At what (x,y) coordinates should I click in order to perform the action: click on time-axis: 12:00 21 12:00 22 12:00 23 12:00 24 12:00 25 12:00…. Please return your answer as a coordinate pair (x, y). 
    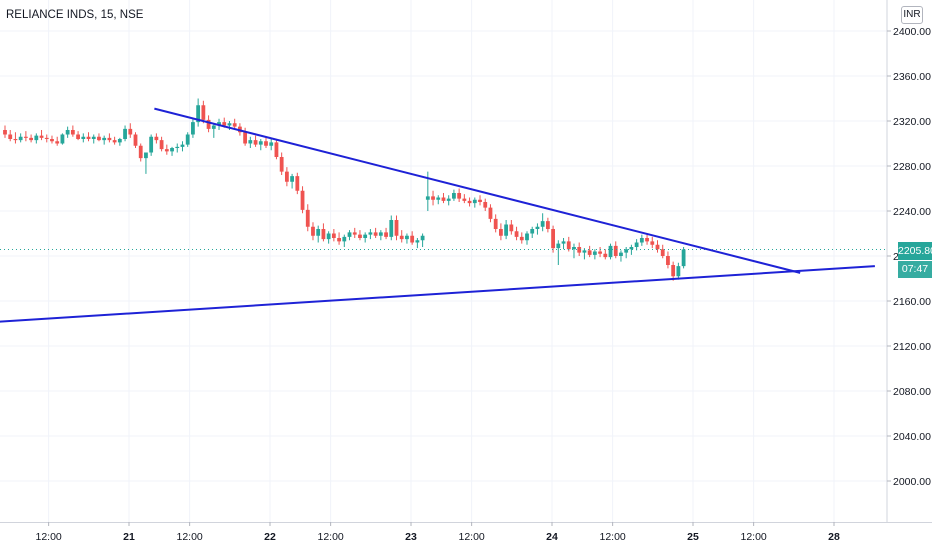
    Looking at the image, I should click on (437, 532).